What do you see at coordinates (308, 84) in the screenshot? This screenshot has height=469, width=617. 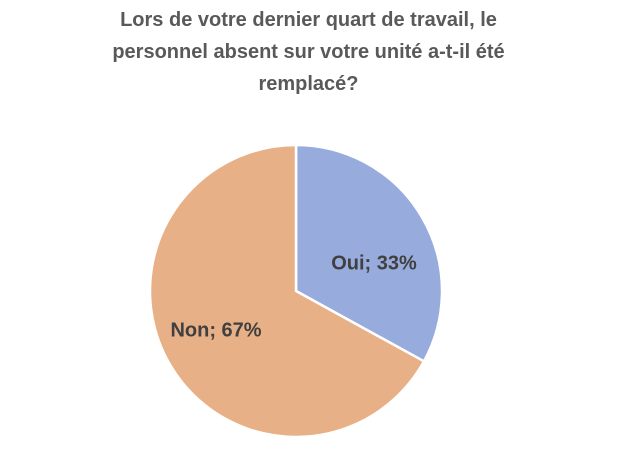 I see `chart-title-line-3: remplacé?` at bounding box center [308, 84].